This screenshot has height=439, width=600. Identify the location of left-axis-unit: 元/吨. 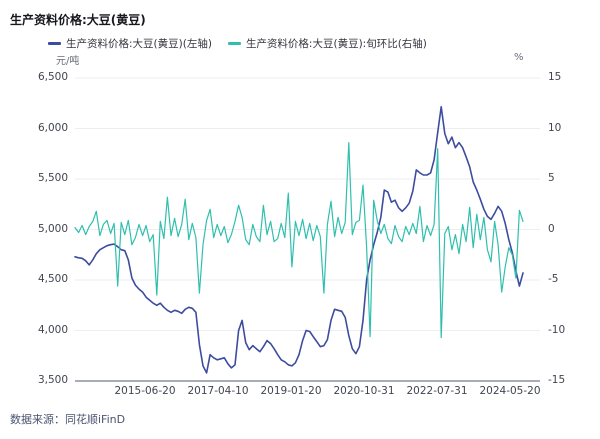
(68, 61).